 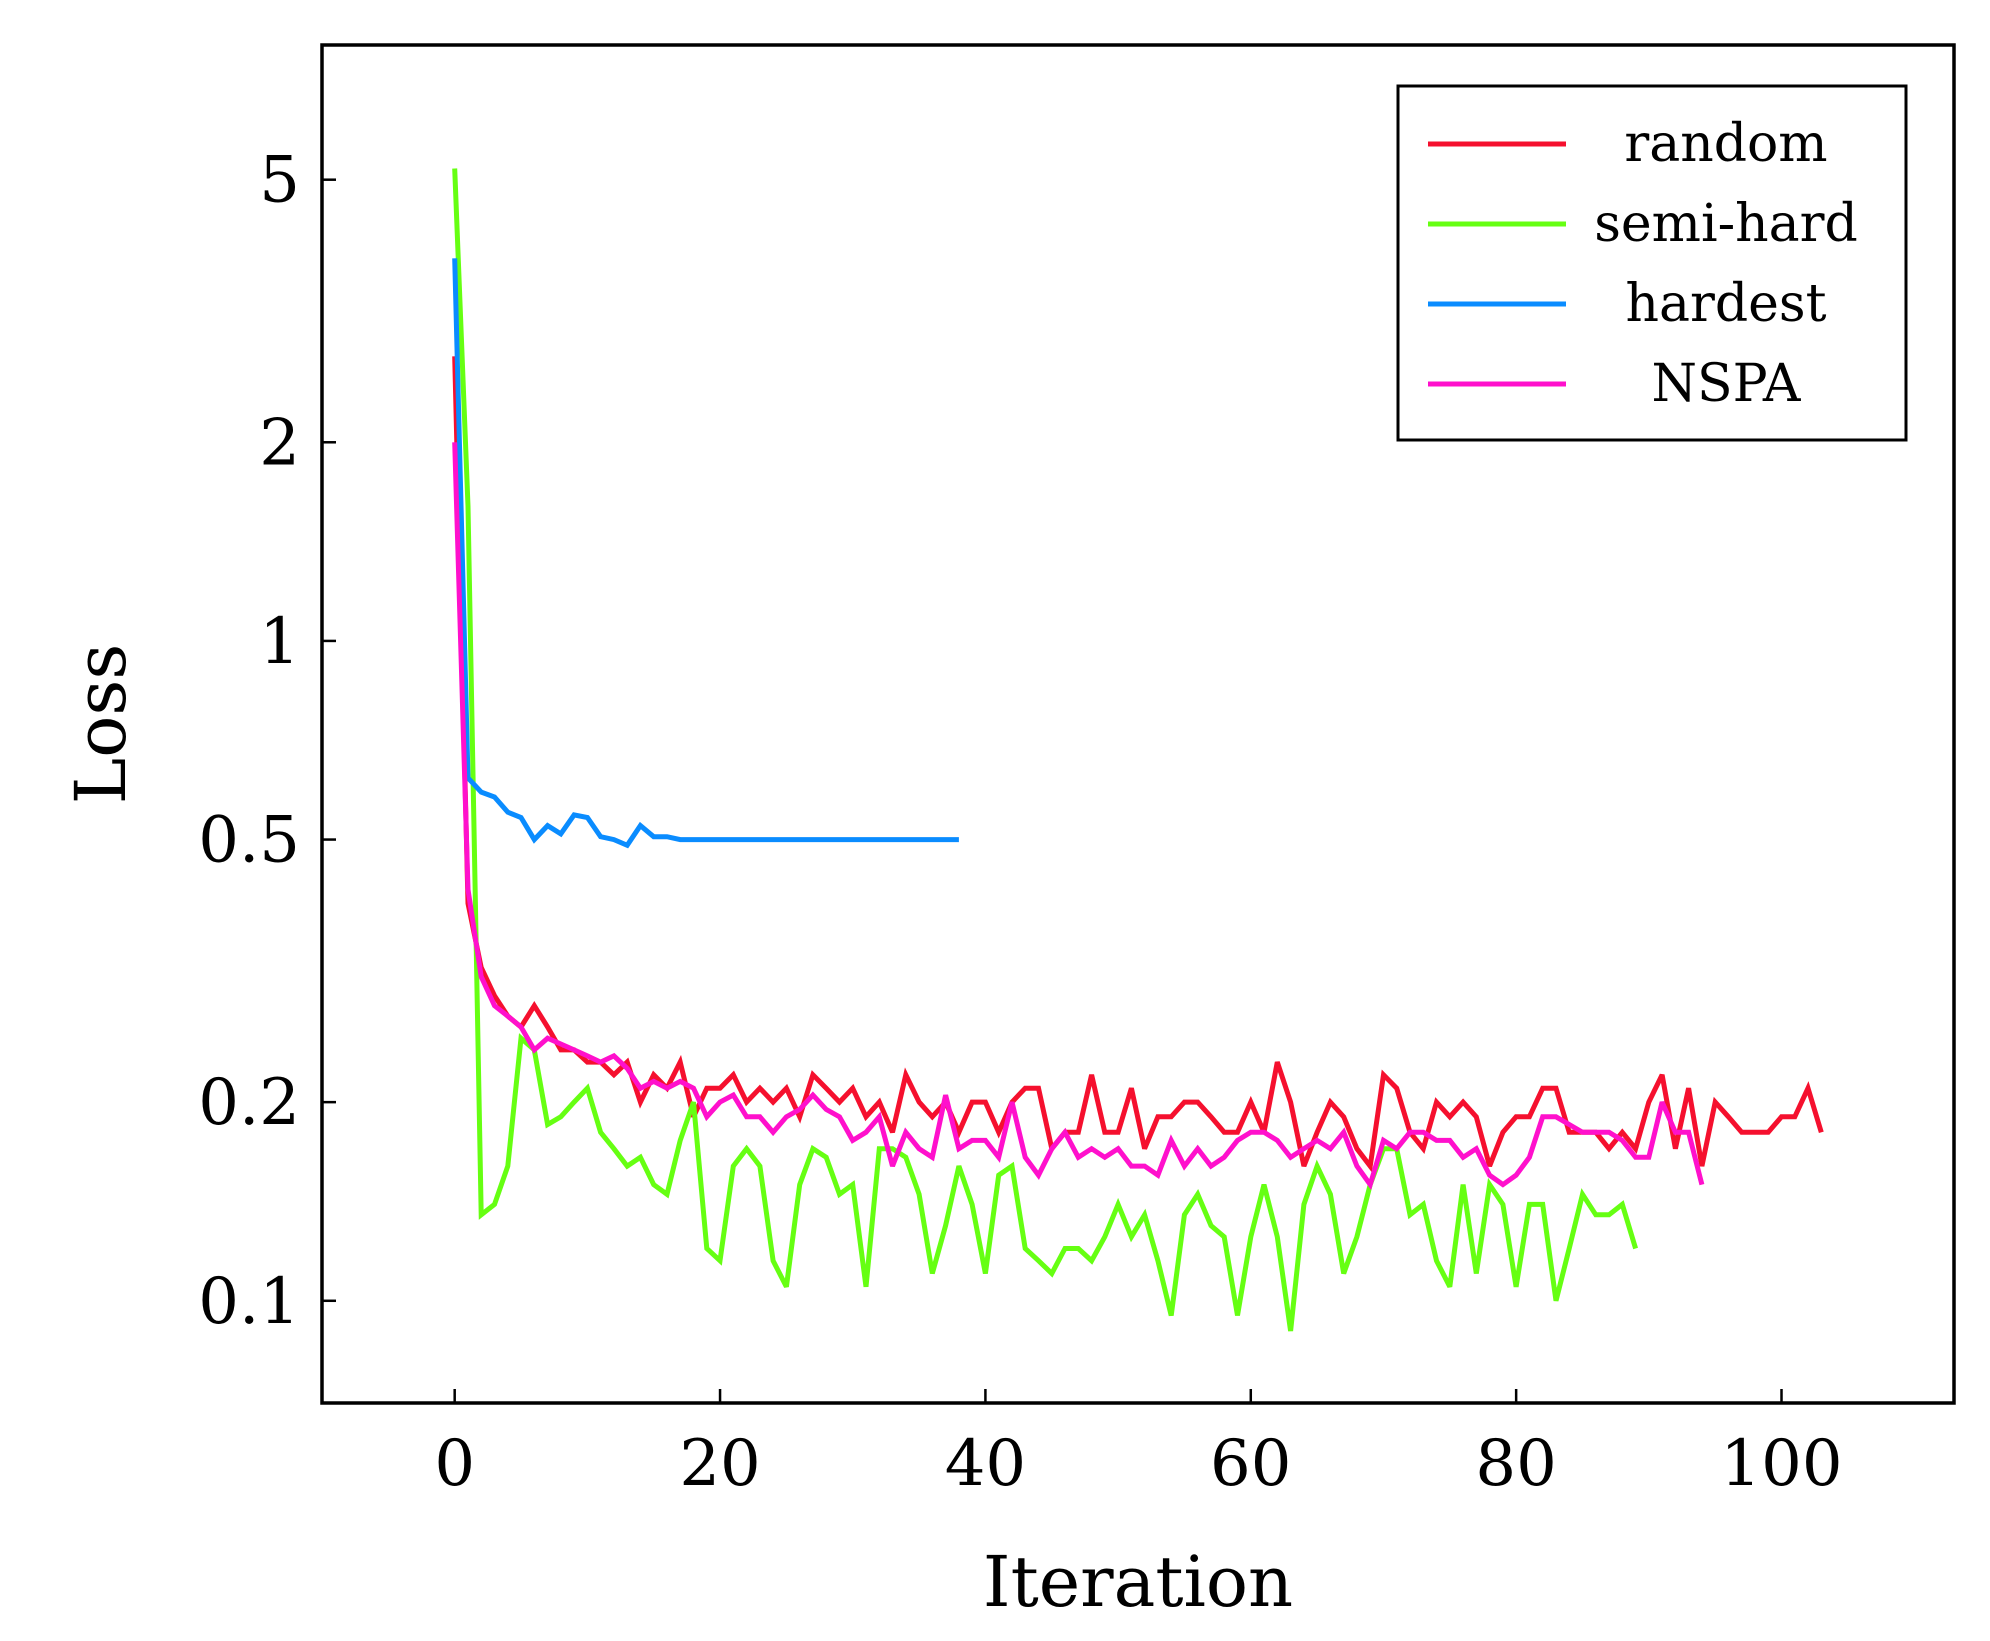 I want to click on y-tick-label: 5, so click(x=279, y=181).